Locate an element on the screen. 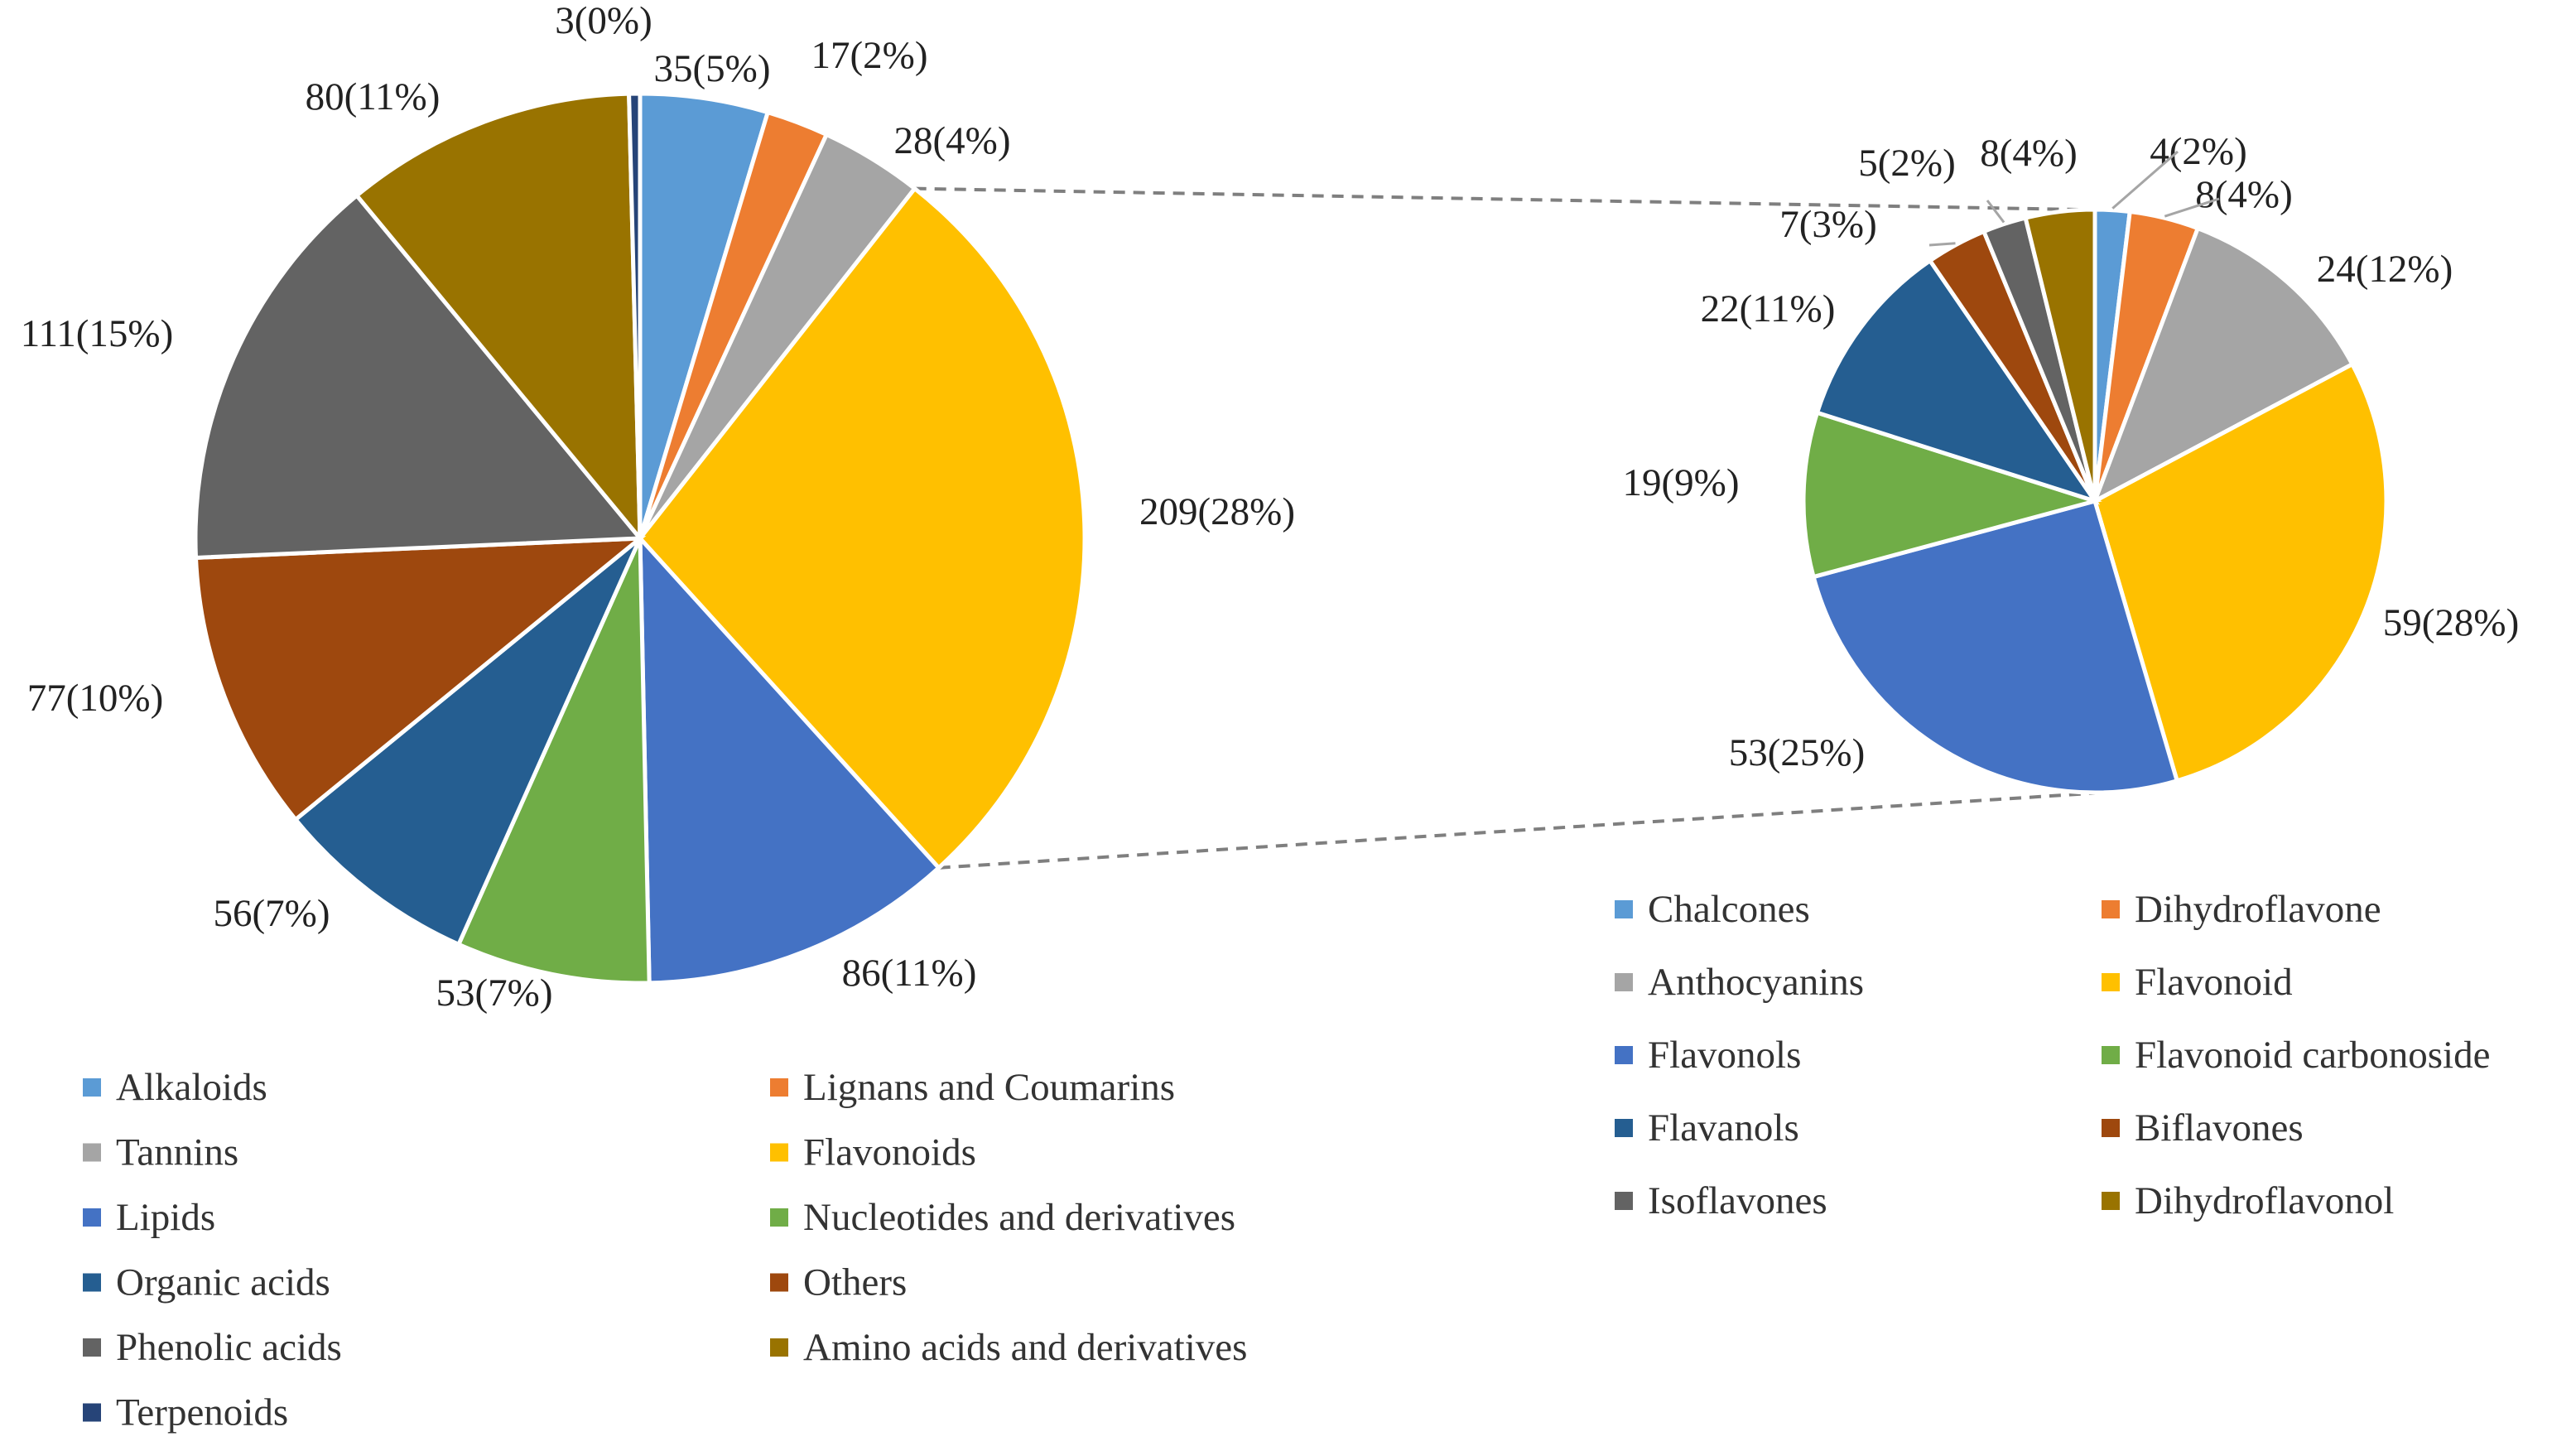 Image resolution: width=2576 pixels, height=1451 pixels. main-slice-others is located at coordinates (420, 679).